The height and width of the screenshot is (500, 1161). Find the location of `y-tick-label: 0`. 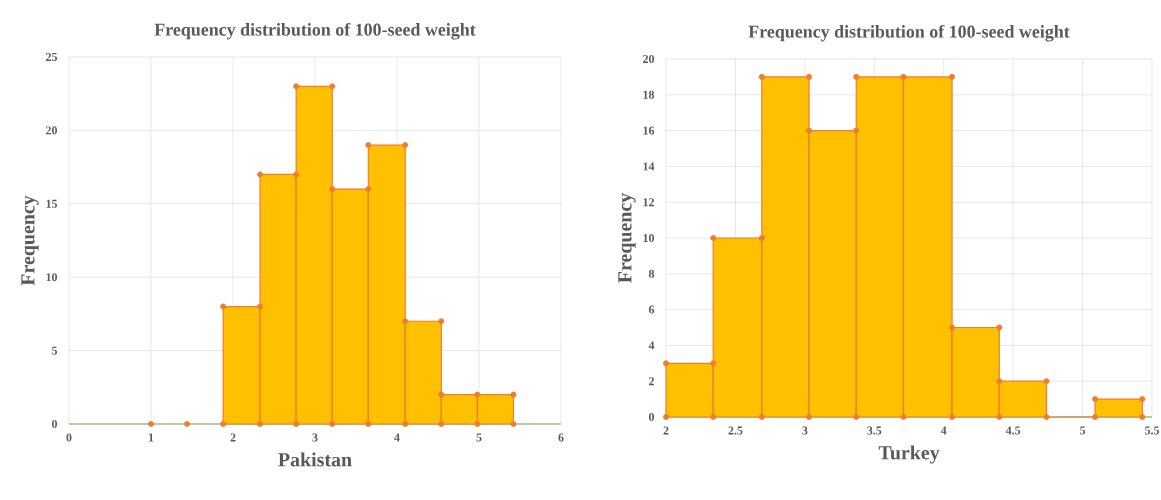

y-tick-label: 0 is located at coordinates (651, 417).